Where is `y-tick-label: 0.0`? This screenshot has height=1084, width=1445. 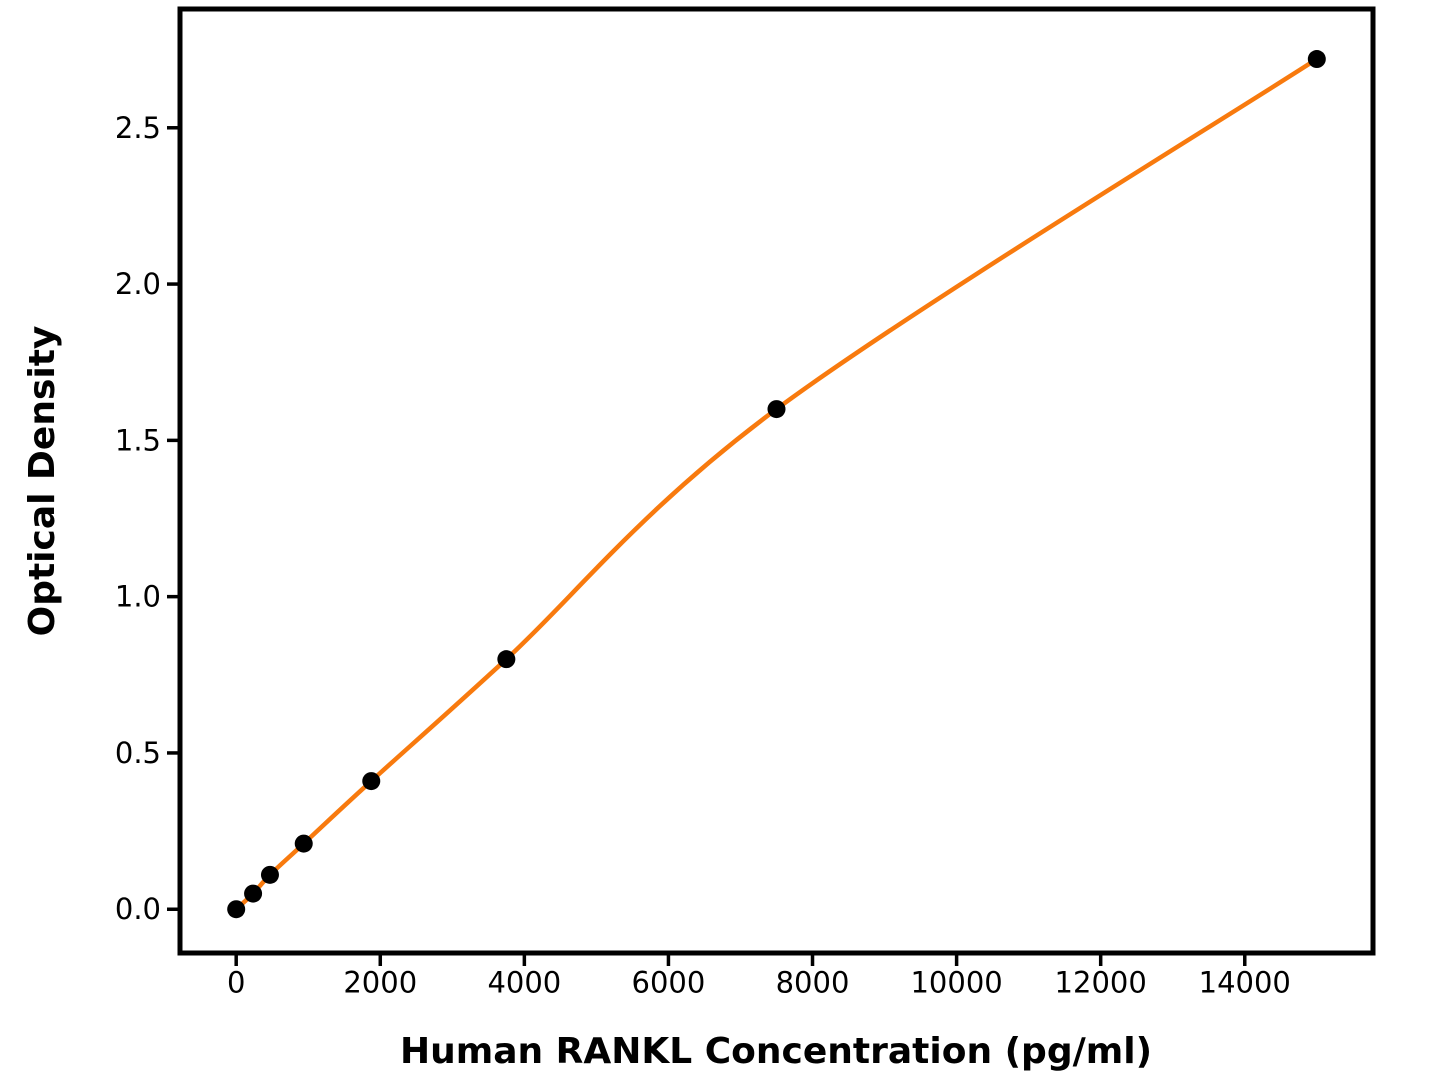 y-tick-label: 0.0 is located at coordinates (138, 909).